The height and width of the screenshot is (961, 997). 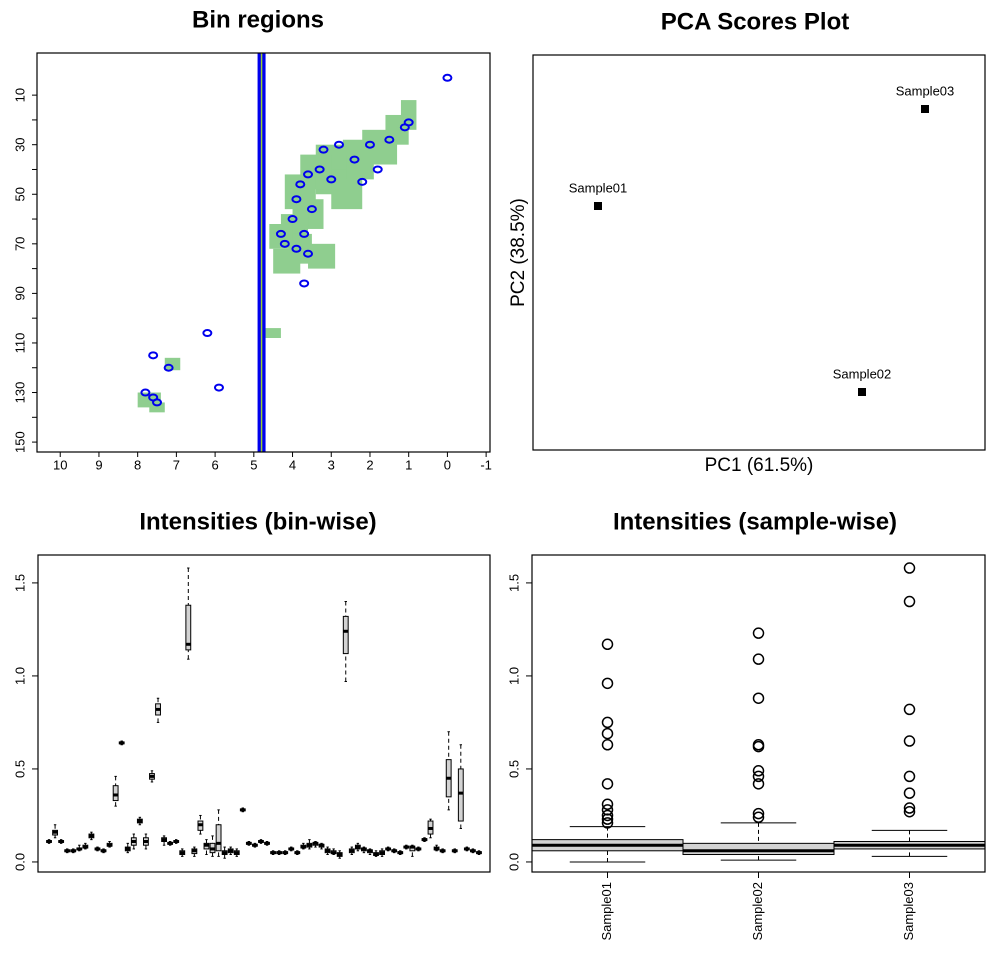 I want to click on y-tick-label: 10, so click(x=19, y=95).